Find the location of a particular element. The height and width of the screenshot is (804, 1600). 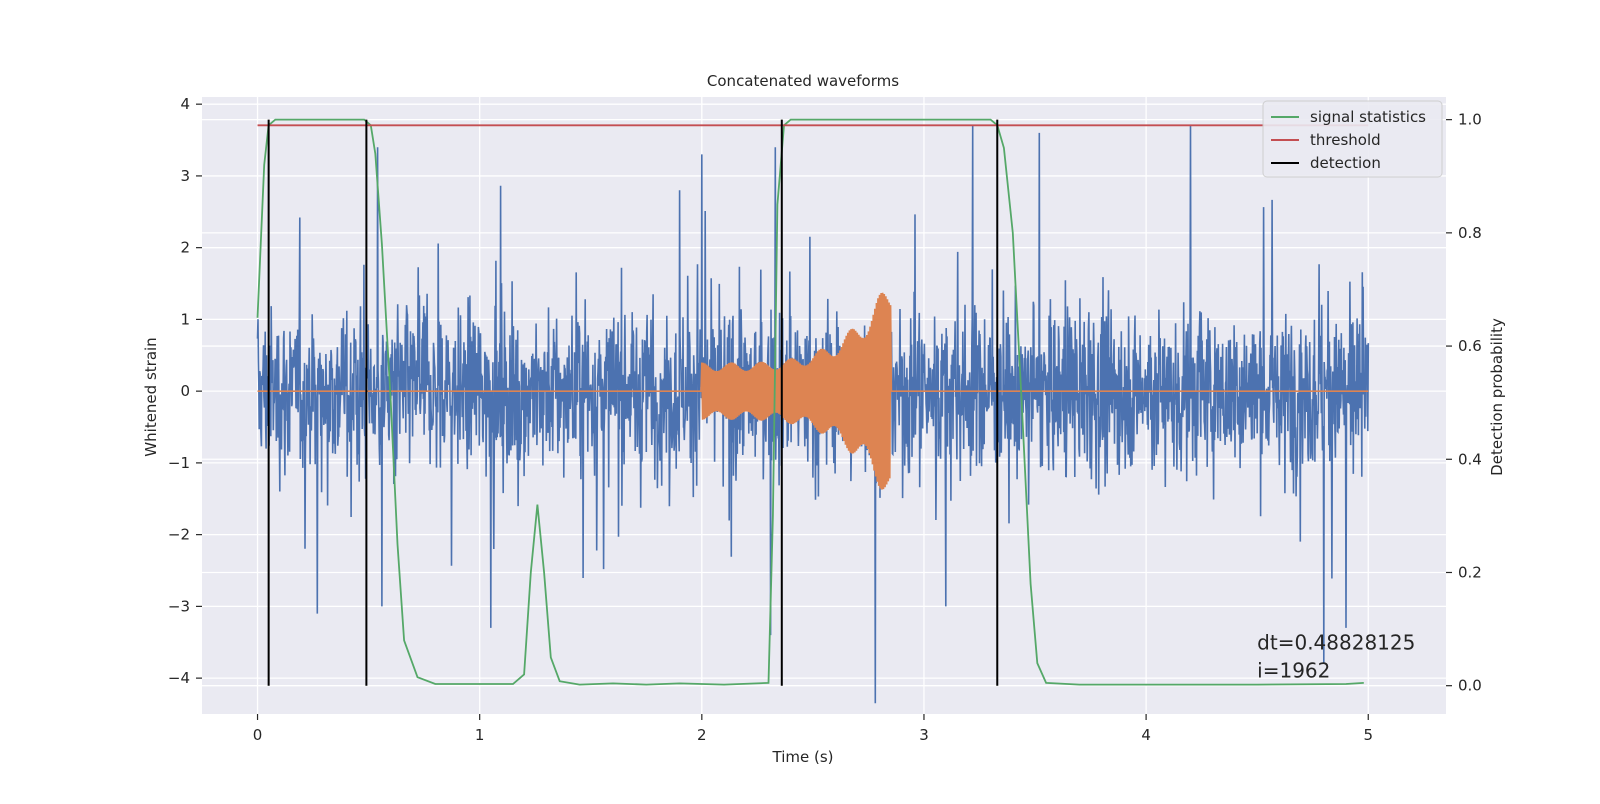

y-axis-label: Whitened strain is located at coordinates (151, 396).